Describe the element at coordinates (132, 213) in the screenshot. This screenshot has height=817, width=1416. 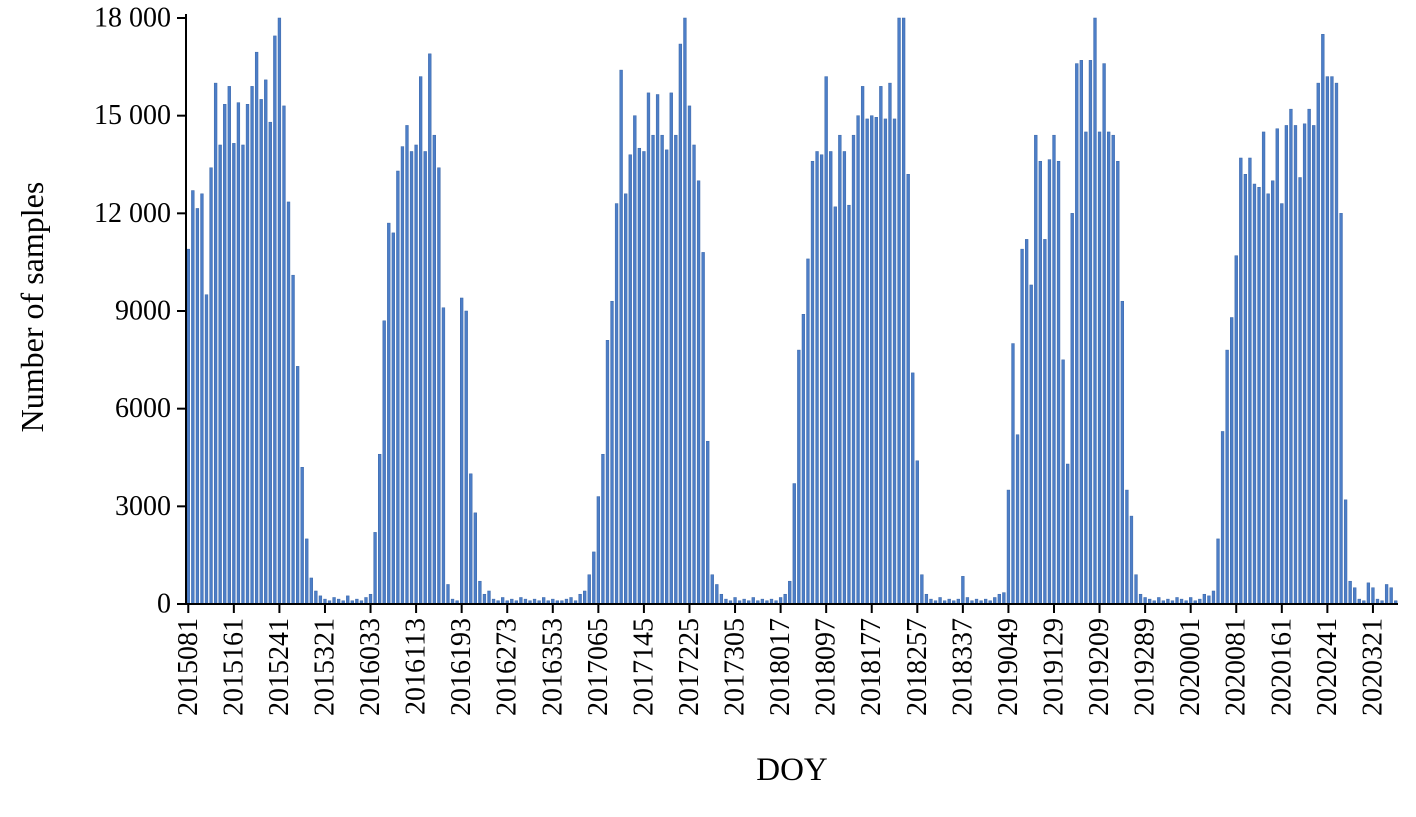
I see `y-tick-label: 12 000` at that location.